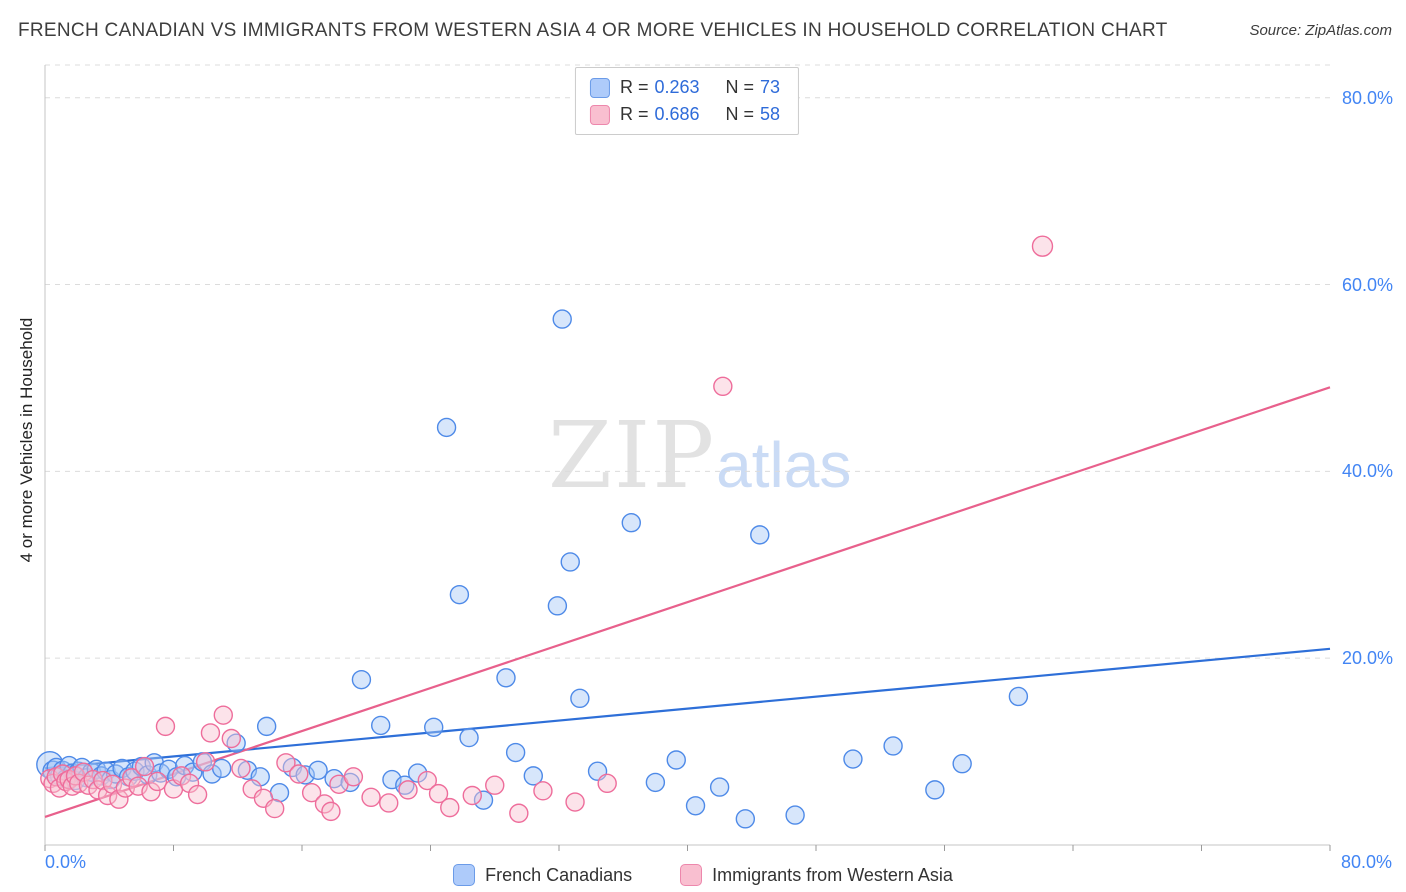 This screenshot has width=1406, height=892. What do you see at coordinates (677, 114) in the screenshot?
I see `r-value: 0.686` at bounding box center [677, 114].